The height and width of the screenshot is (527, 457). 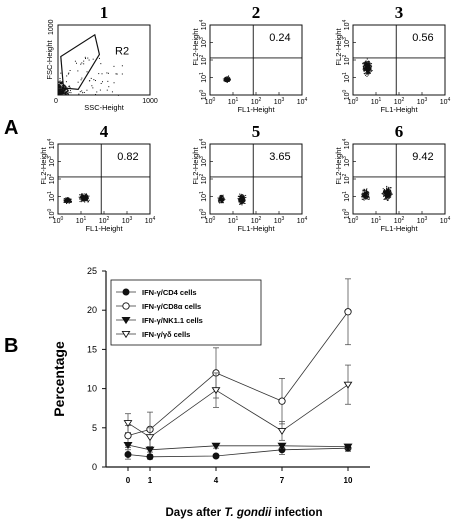 What do you see at coordinates (377, 193) in the screenshot?
I see `event-dots` at bounding box center [377, 193].